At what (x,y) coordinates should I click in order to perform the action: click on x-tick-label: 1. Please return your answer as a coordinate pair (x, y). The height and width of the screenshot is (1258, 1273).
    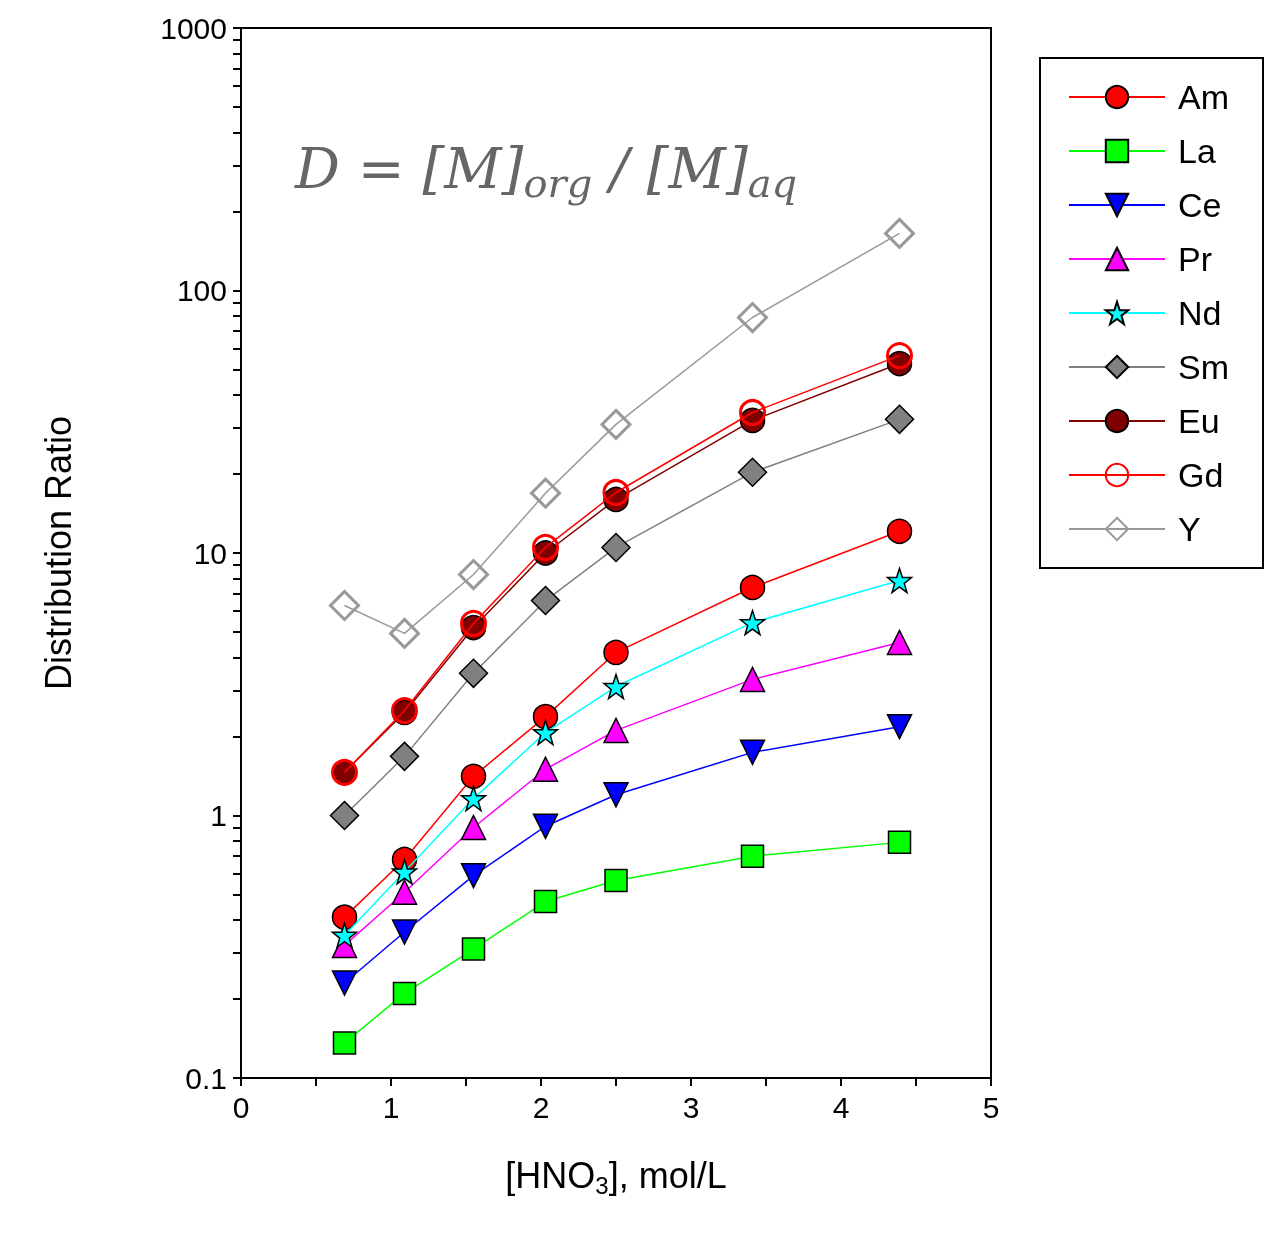
    Looking at the image, I should click on (391, 1107).